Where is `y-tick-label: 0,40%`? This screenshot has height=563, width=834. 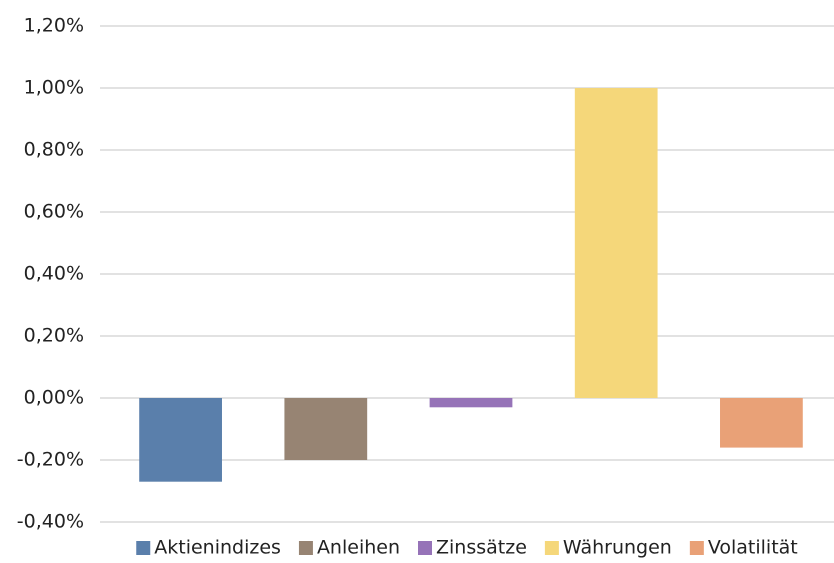
y-tick-label: 0,40% is located at coordinates (54, 274).